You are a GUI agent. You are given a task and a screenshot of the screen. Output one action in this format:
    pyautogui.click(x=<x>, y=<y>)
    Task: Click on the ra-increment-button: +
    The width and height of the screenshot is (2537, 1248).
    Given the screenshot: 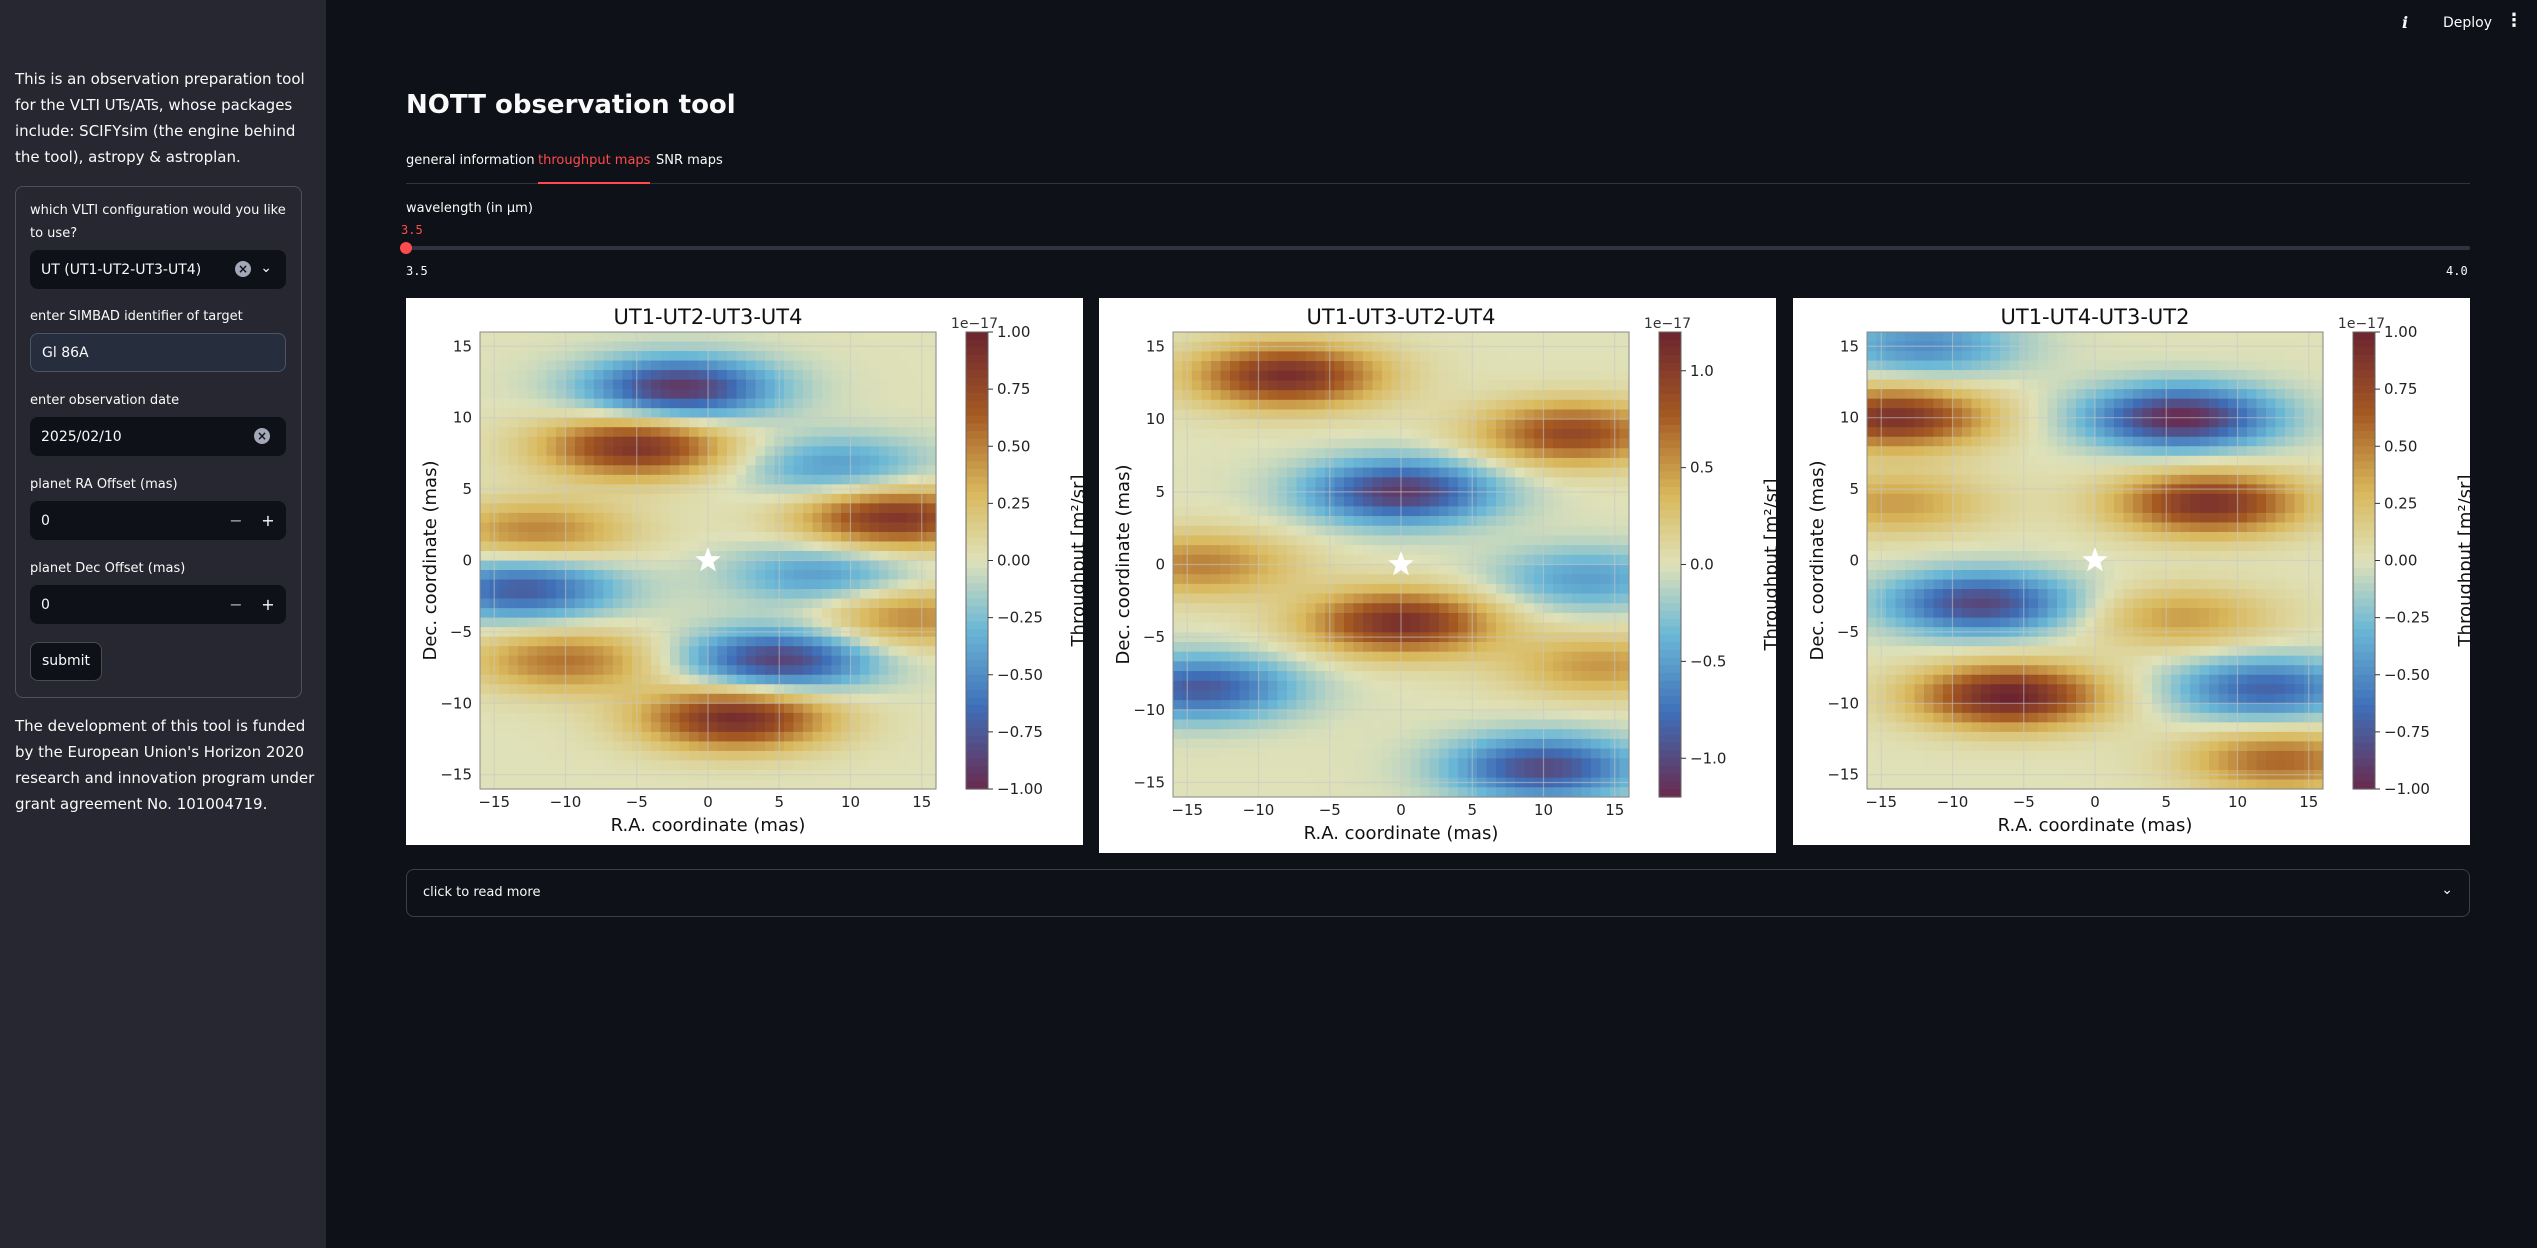 What is the action you would take?
    pyautogui.click(x=268, y=520)
    